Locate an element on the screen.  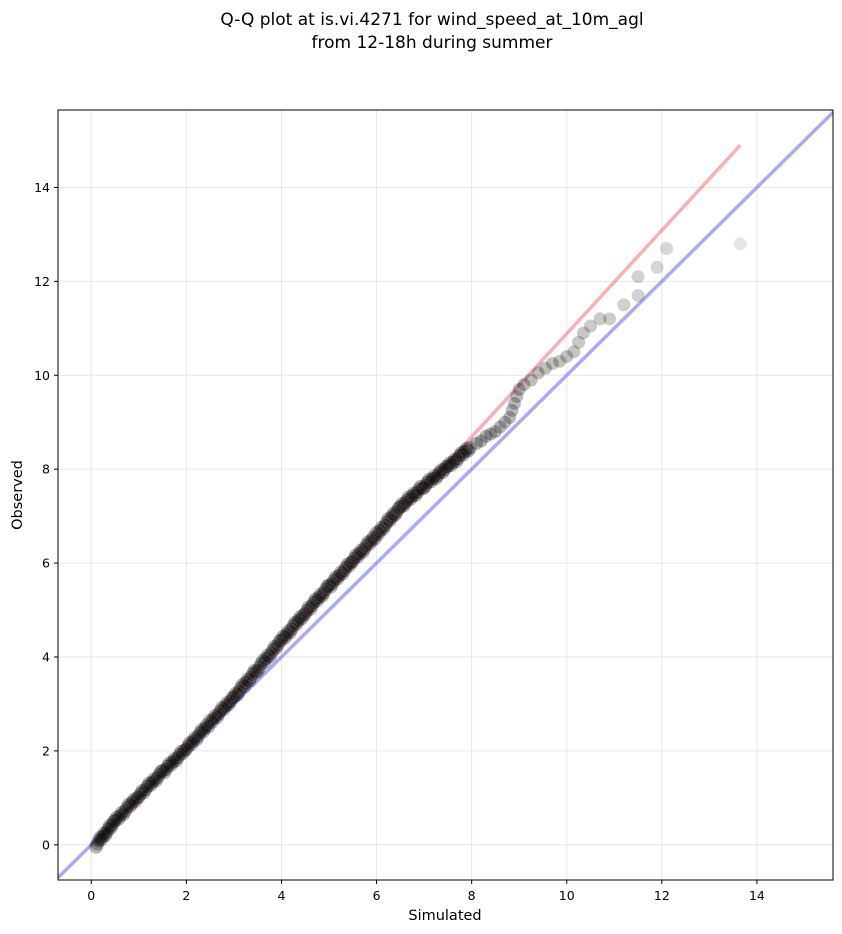
x-tick-label-0: 0 is located at coordinates (91, 895).